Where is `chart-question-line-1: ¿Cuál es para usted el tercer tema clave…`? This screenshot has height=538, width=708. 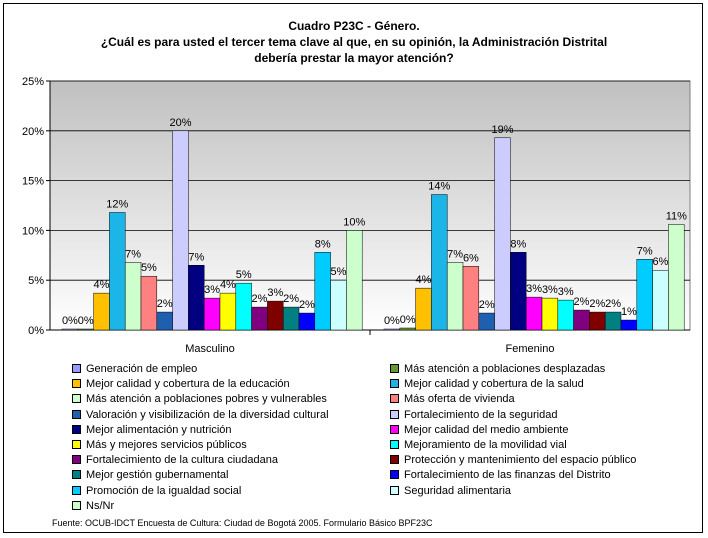
chart-question-line-1: ¿Cuál es para usted el tercer tema clave… is located at coordinates (354, 42).